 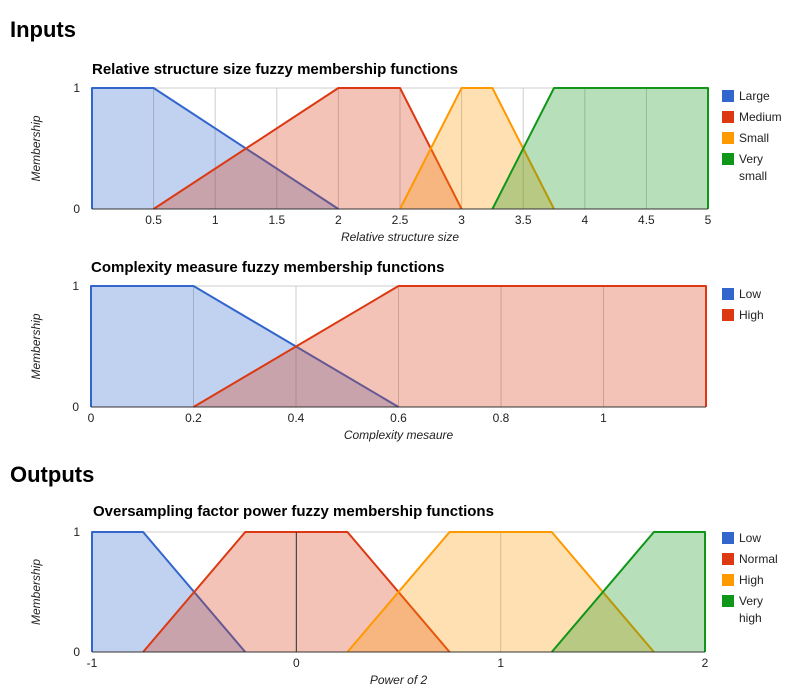 What do you see at coordinates (276, 220) in the screenshot?
I see `x-tick-label: 1.5` at bounding box center [276, 220].